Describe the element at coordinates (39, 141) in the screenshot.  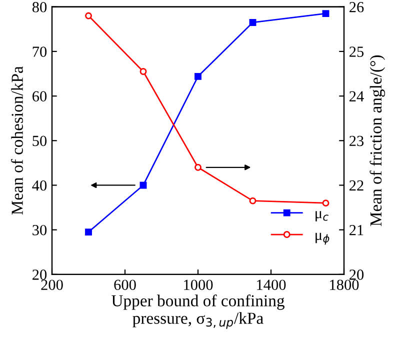
I see `y-tick-label: 50` at that location.